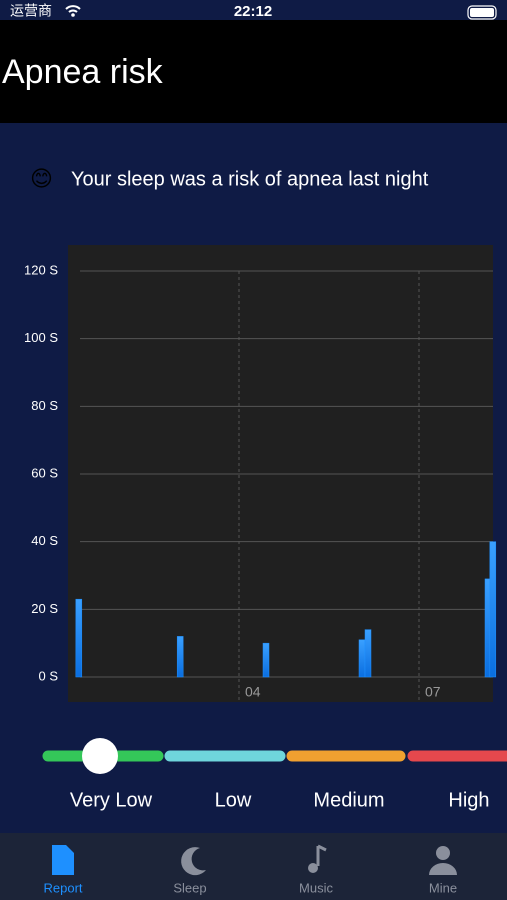 Image resolution: width=507 pixels, height=900 pixels. Describe the element at coordinates (443, 869) in the screenshot. I see `mine-icon-body` at that location.